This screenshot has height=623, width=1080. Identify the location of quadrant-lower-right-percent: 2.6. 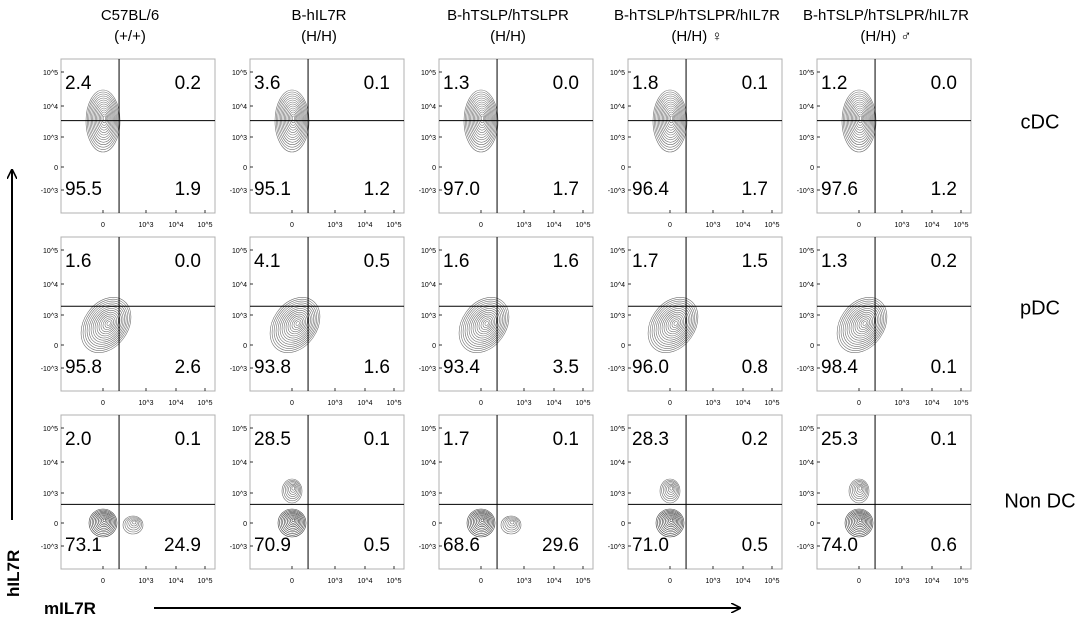
(188, 367).